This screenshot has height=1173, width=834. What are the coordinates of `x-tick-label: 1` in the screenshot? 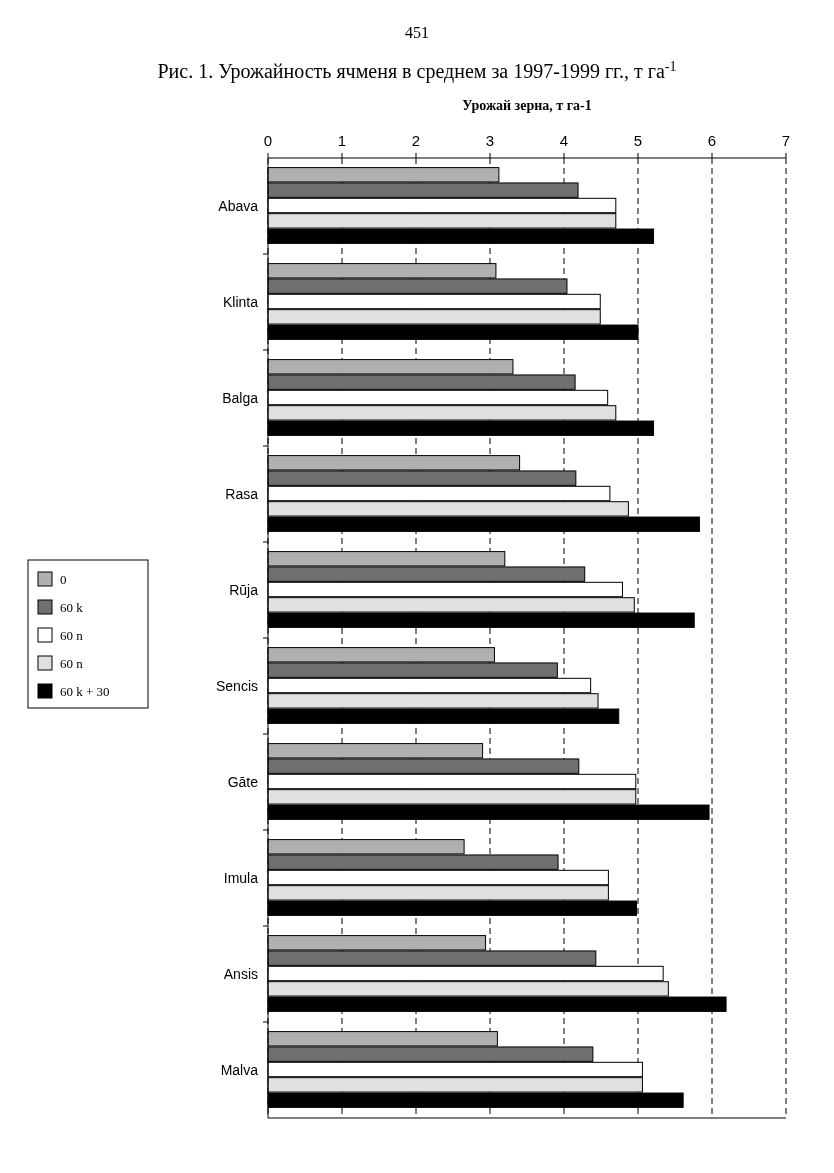 It's located at (342, 140).